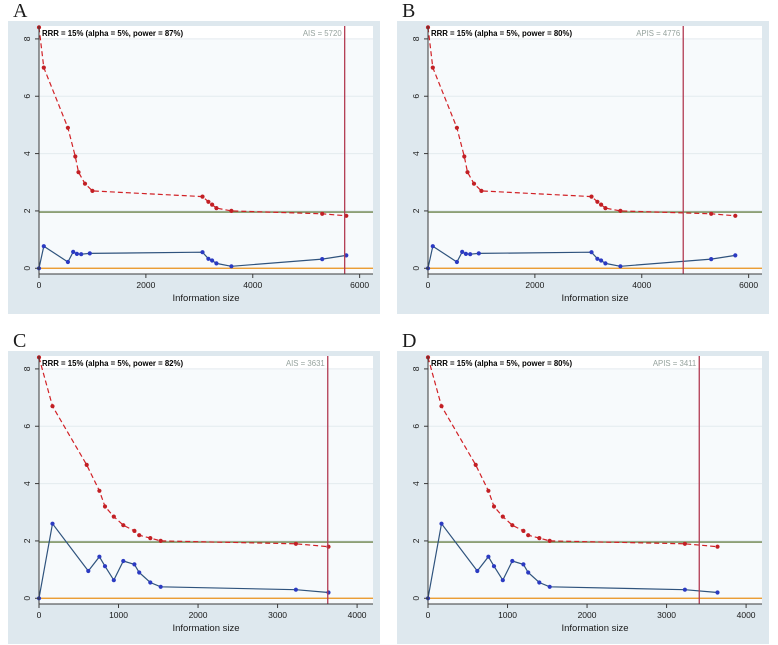 This screenshot has height=645, width=778. What do you see at coordinates (27, 153) in the screenshot?
I see `y-tick-label: 4` at bounding box center [27, 153].